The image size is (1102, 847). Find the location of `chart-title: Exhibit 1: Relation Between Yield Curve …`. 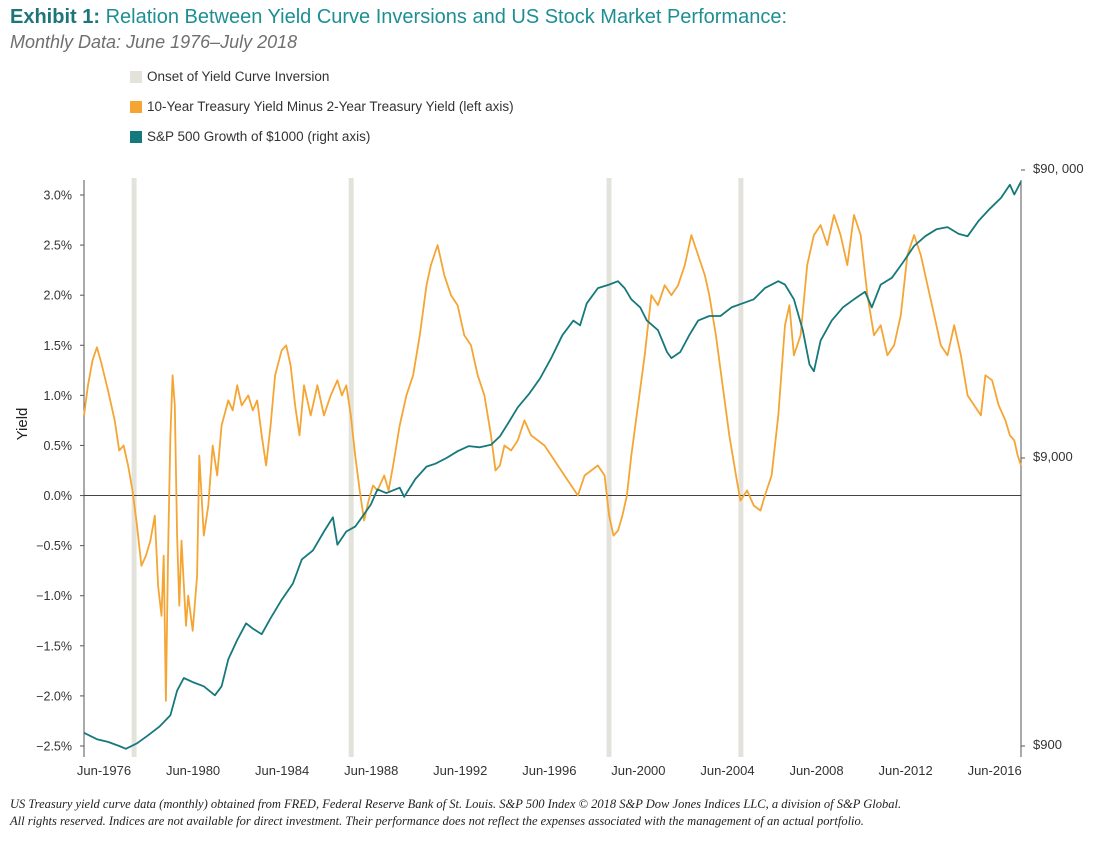

chart-title: Exhibit 1: Relation Between Yield Curve … is located at coordinates (398, 17).